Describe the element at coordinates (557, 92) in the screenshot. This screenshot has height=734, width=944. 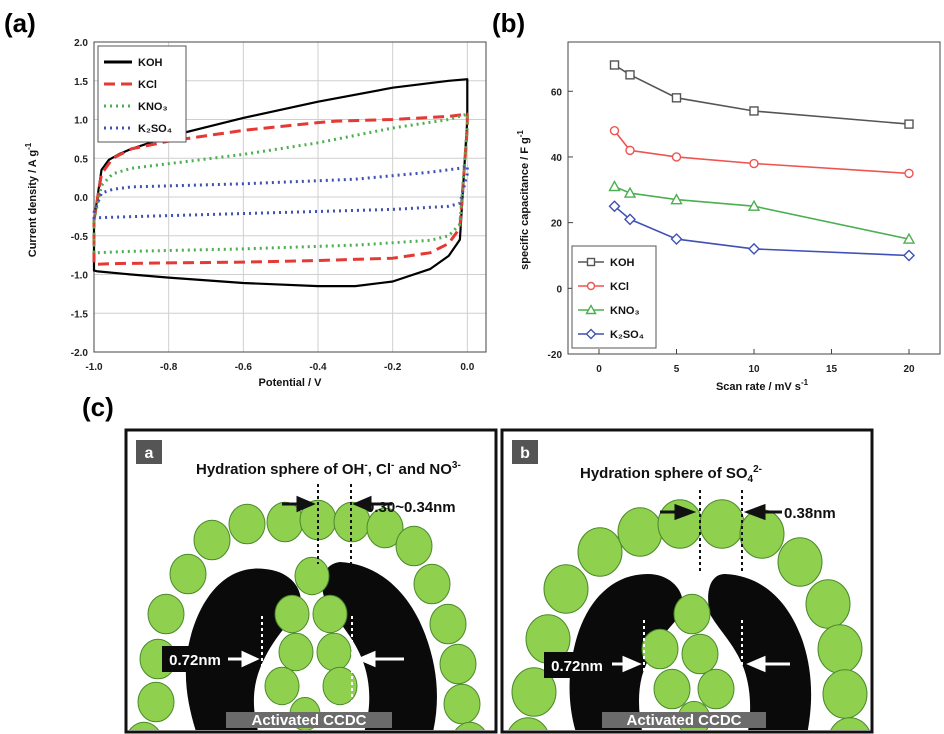
I see `capacitance-y-tick-label: 60` at that location.